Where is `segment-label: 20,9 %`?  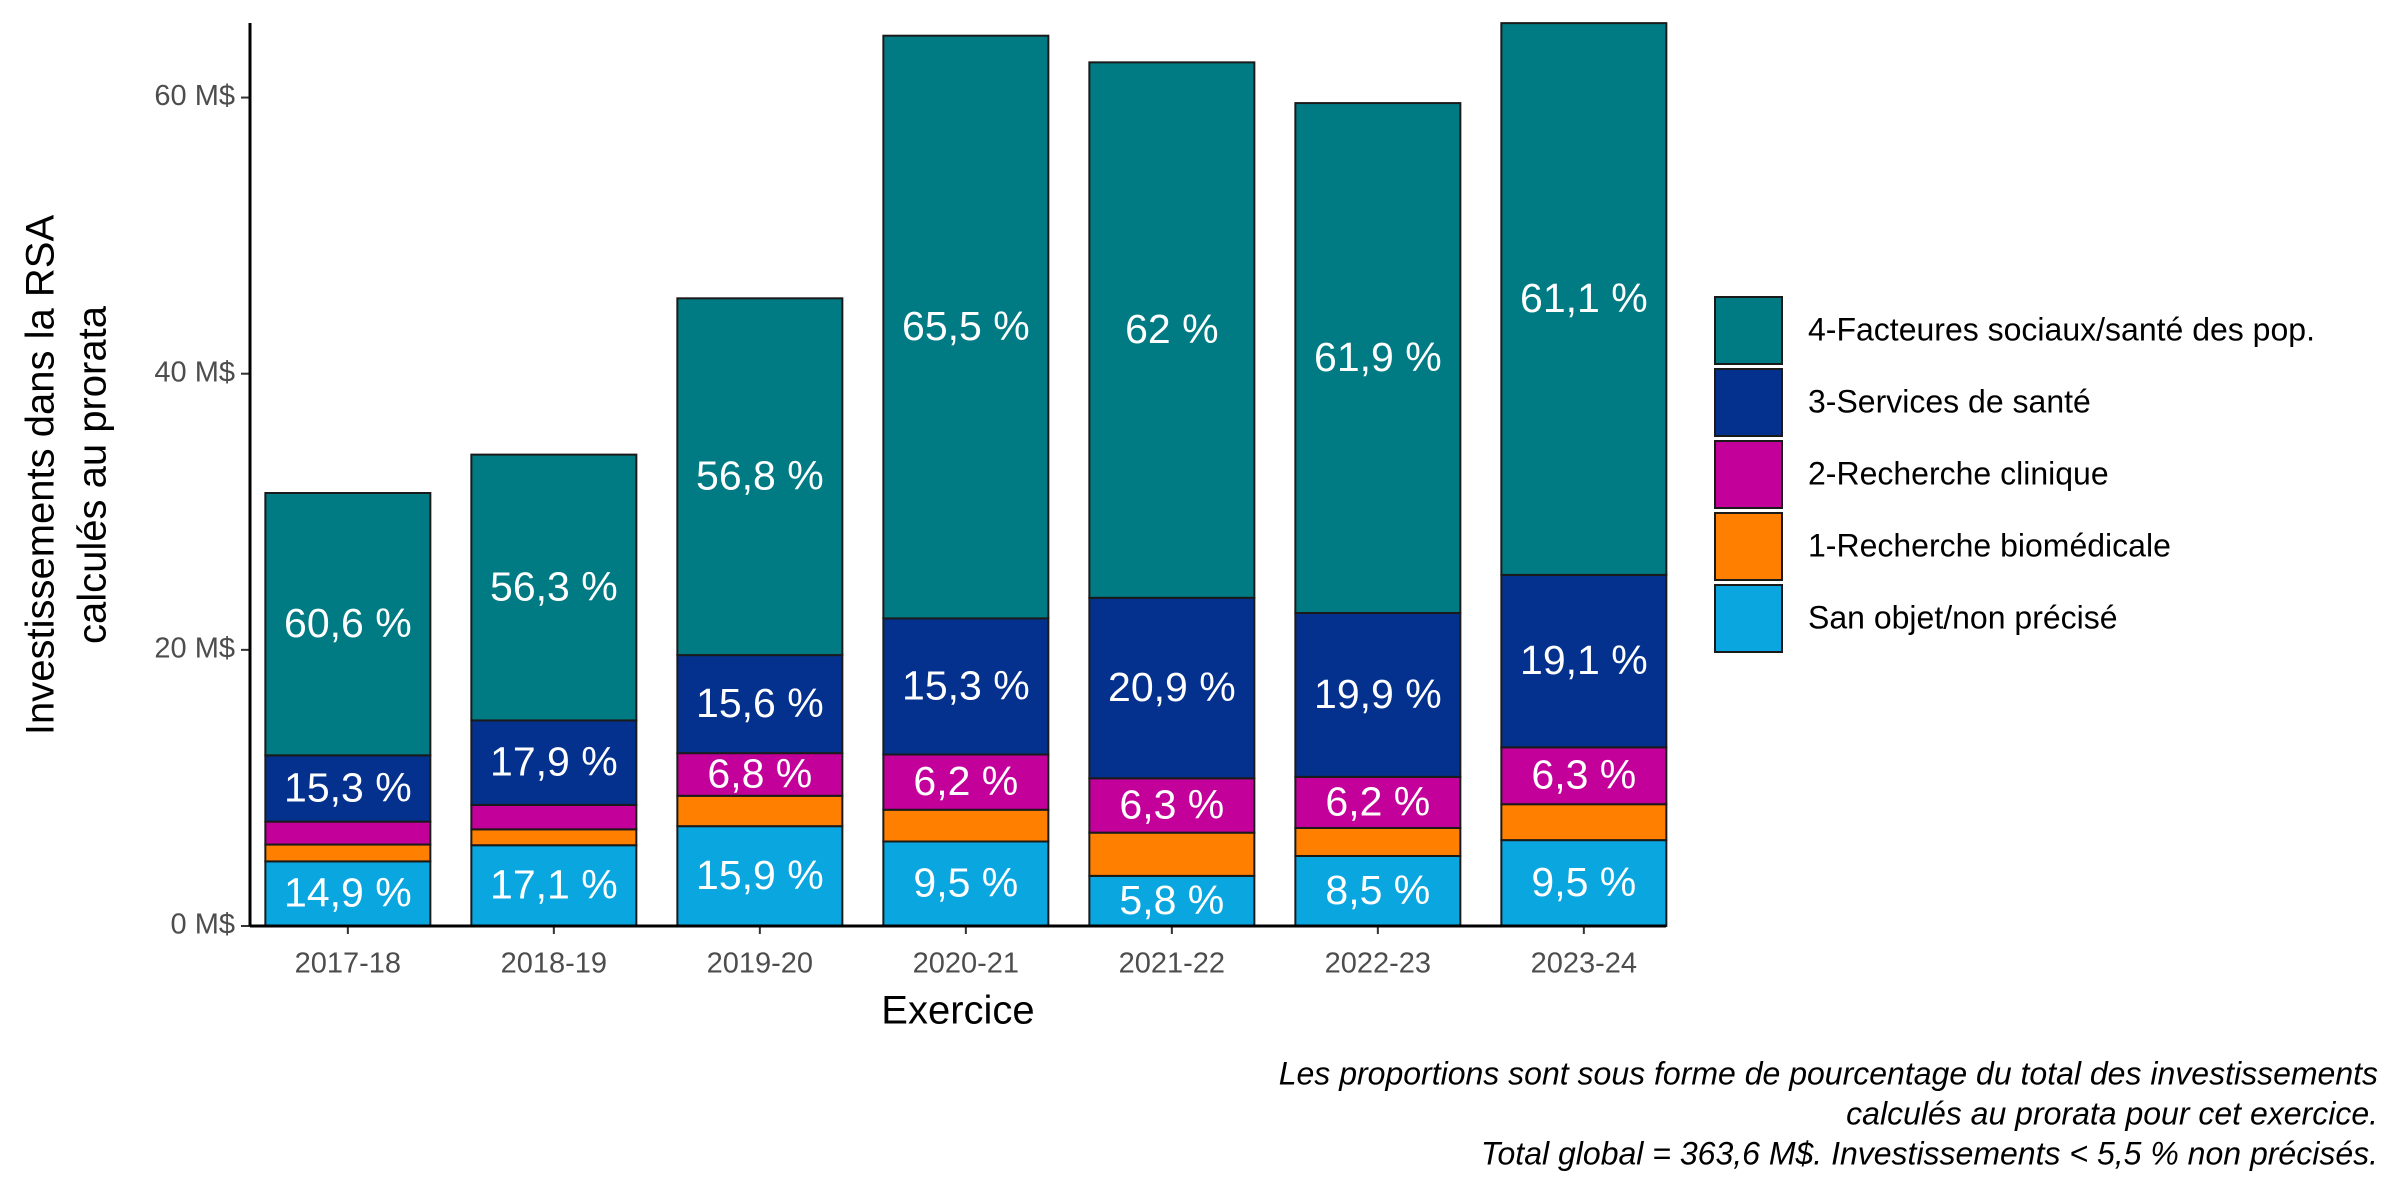 segment-label: 20,9 % is located at coordinates (1172, 687).